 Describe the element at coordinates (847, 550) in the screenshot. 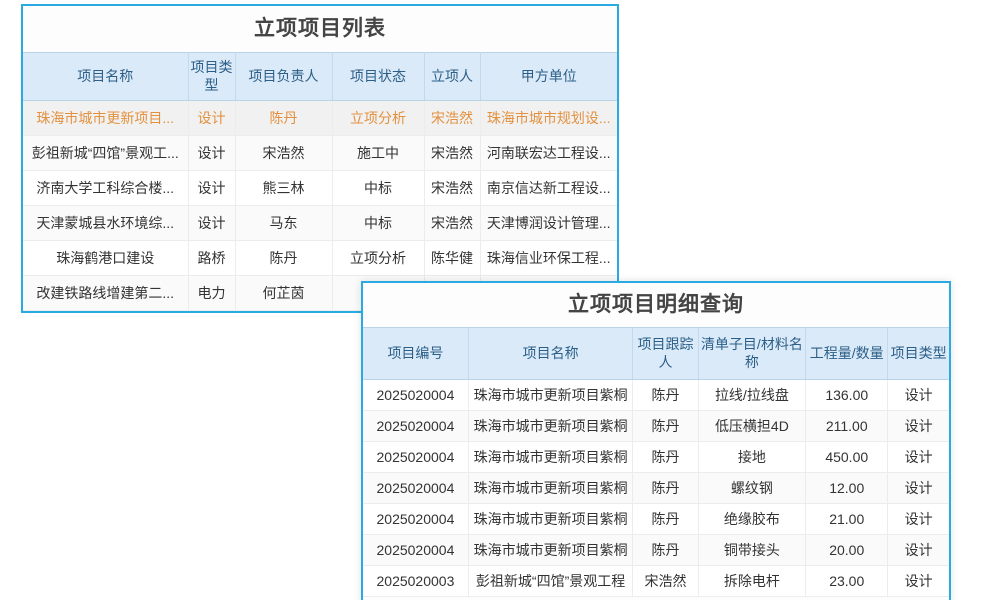

I see `cell-quantity: 20.00` at that location.